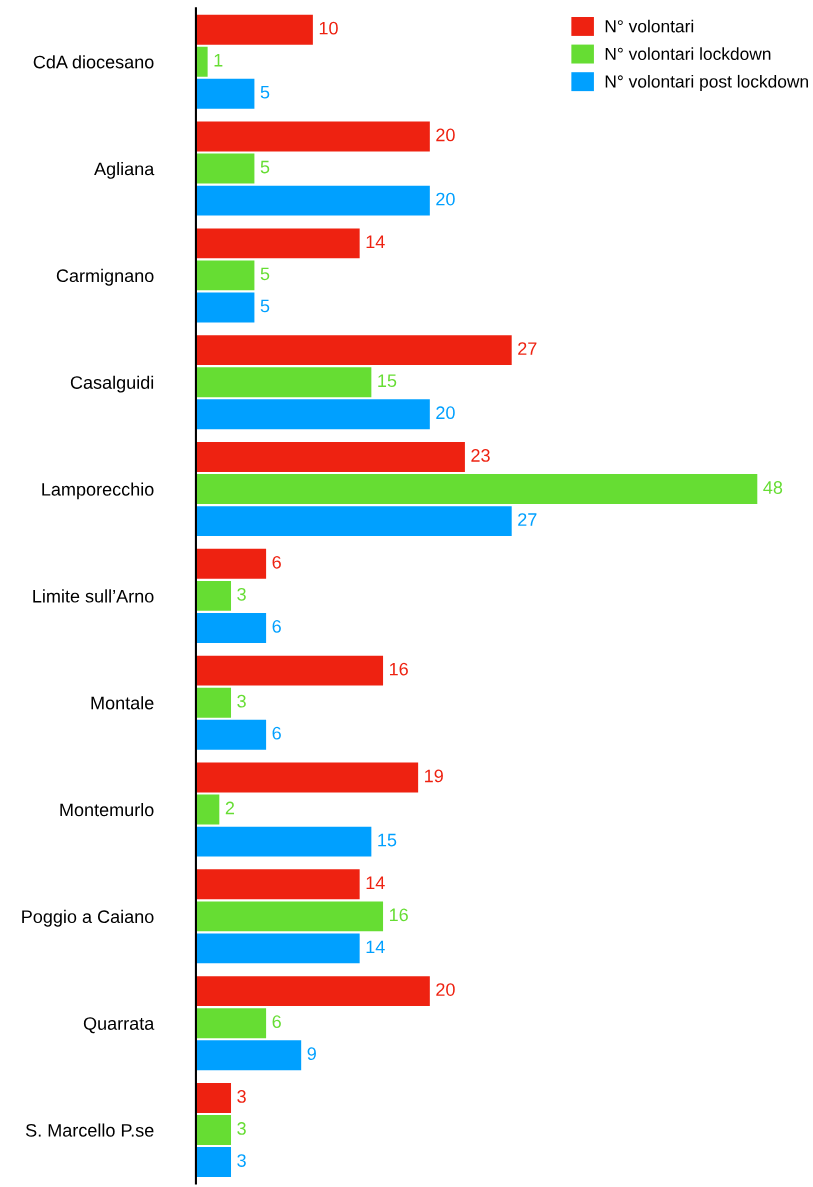  I want to click on data-label: 48, so click(773, 487).